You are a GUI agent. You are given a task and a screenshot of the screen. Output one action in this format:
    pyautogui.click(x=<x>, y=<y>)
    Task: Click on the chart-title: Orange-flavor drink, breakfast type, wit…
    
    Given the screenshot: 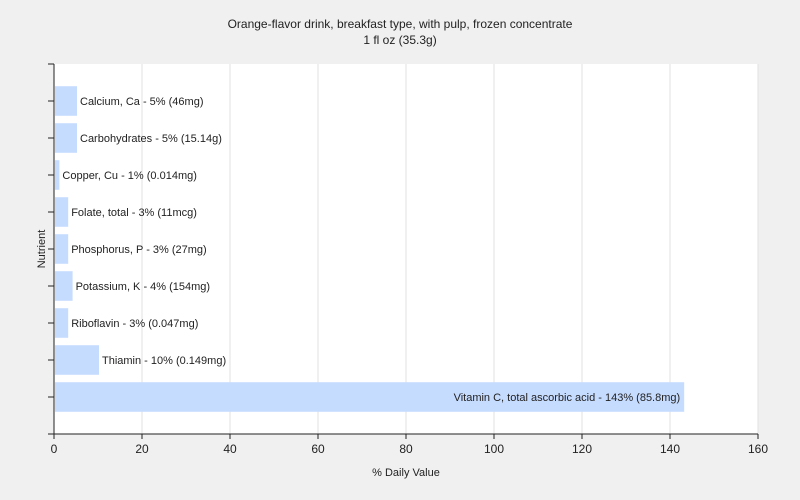 What is the action you would take?
    pyautogui.click(x=400, y=24)
    